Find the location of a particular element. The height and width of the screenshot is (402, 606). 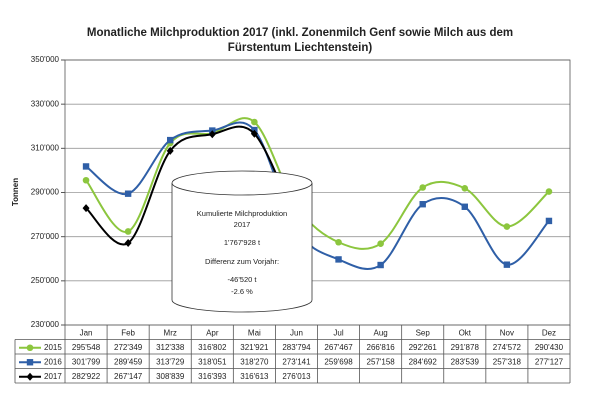

x-tick-label: Mrz is located at coordinates (170, 332).